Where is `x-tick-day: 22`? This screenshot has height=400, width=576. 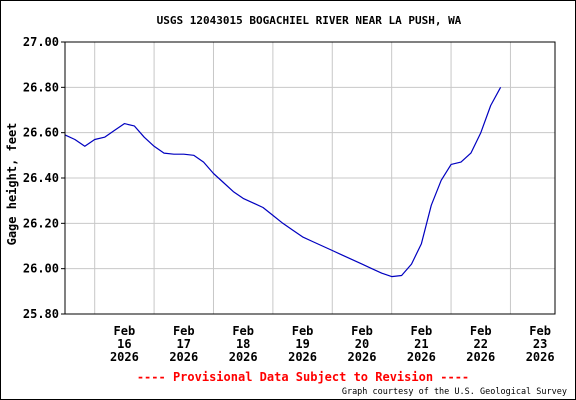 x-tick-day: 22 is located at coordinates (481, 344).